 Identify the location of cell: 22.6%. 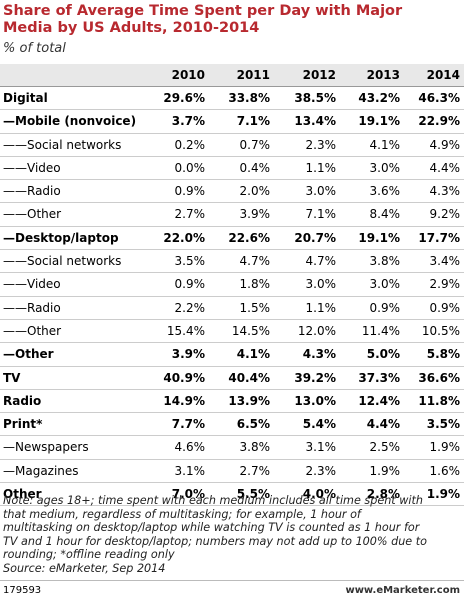
(249, 237).